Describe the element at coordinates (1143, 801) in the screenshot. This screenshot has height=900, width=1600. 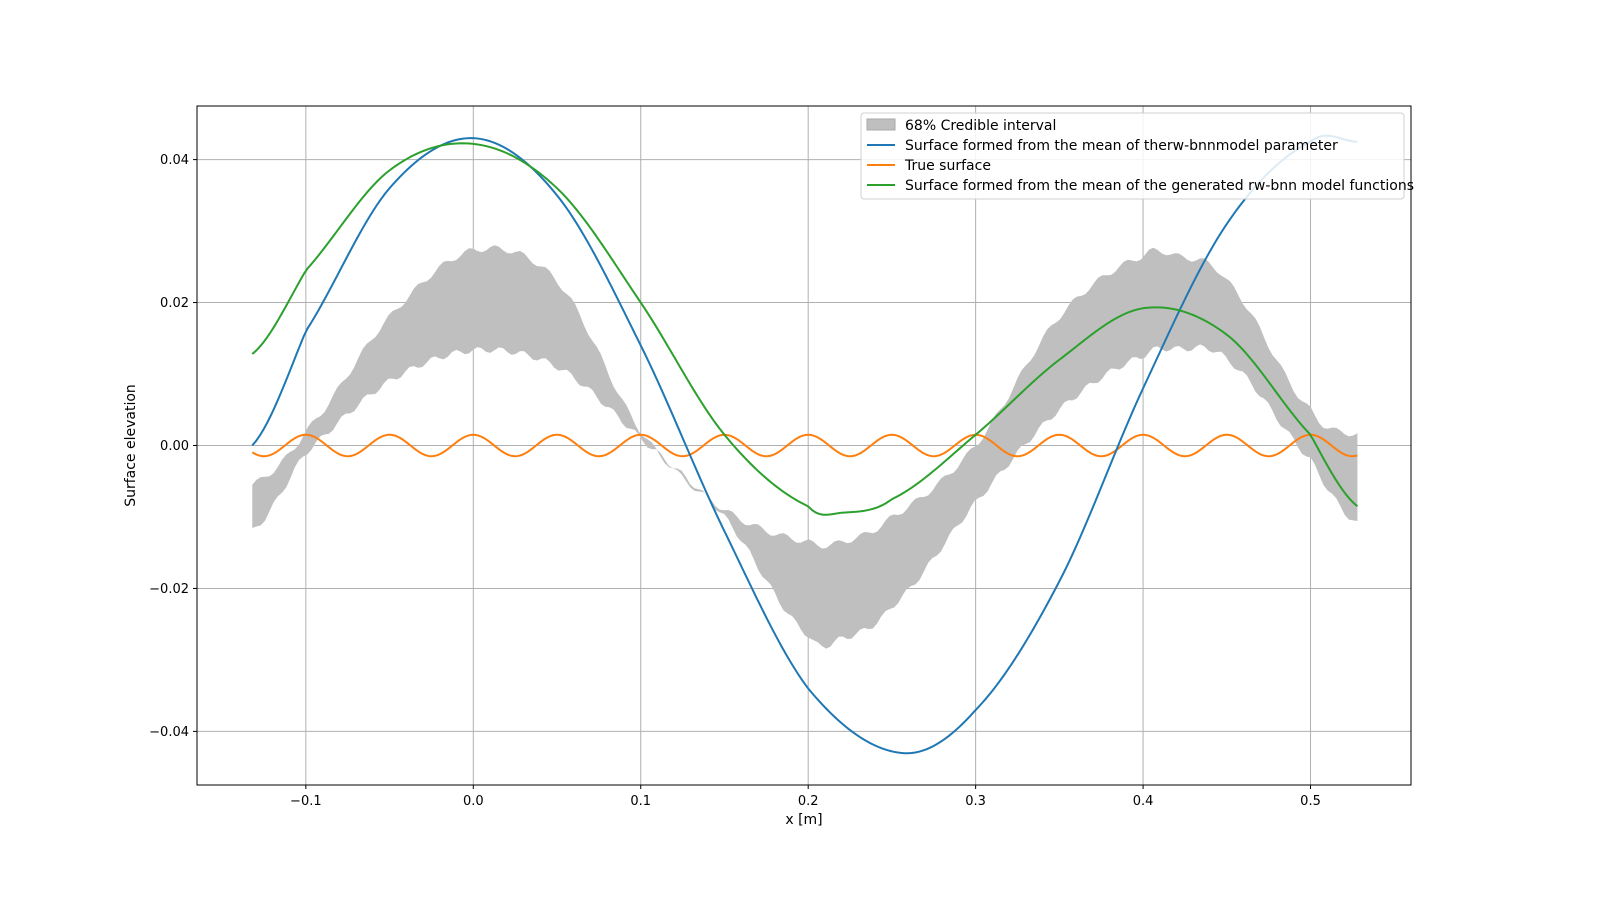
I see `x-tick-label: 0.4` at that location.